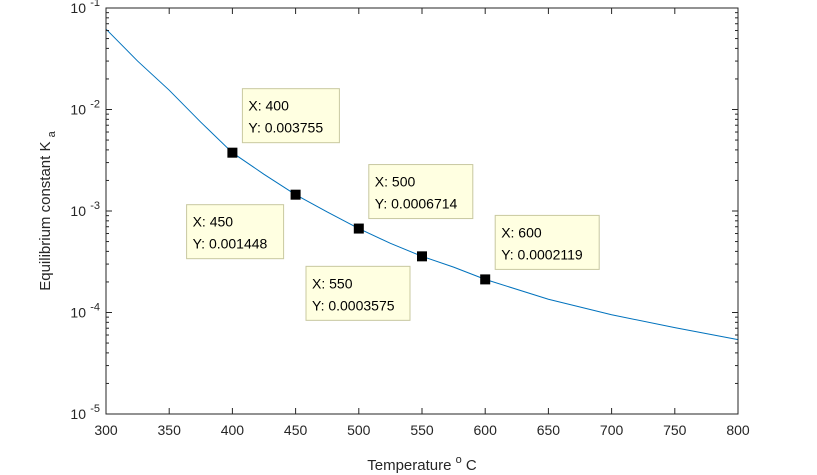 Image resolution: width=817 pixels, height=475 pixels. I want to click on y-tick-label-exponent: -5, so click(95, 409).